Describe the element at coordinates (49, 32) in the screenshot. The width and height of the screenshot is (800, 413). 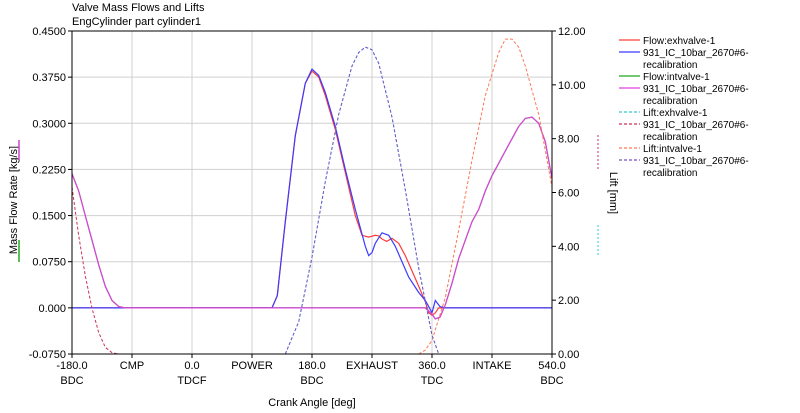
I see `y-left-tick-label: 0.4500` at that location.